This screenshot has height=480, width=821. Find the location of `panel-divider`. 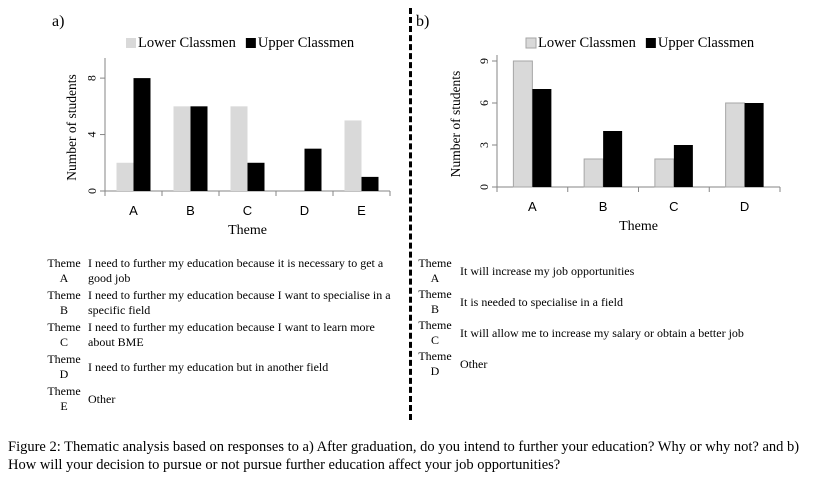

panel-divider is located at coordinates (410, 214).